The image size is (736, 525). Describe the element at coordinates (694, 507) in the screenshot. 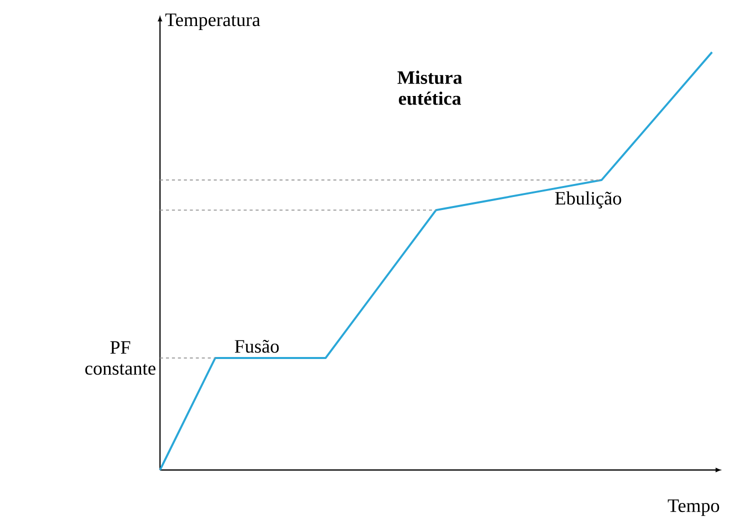

I see `x-axis-title: Tempo` at that location.